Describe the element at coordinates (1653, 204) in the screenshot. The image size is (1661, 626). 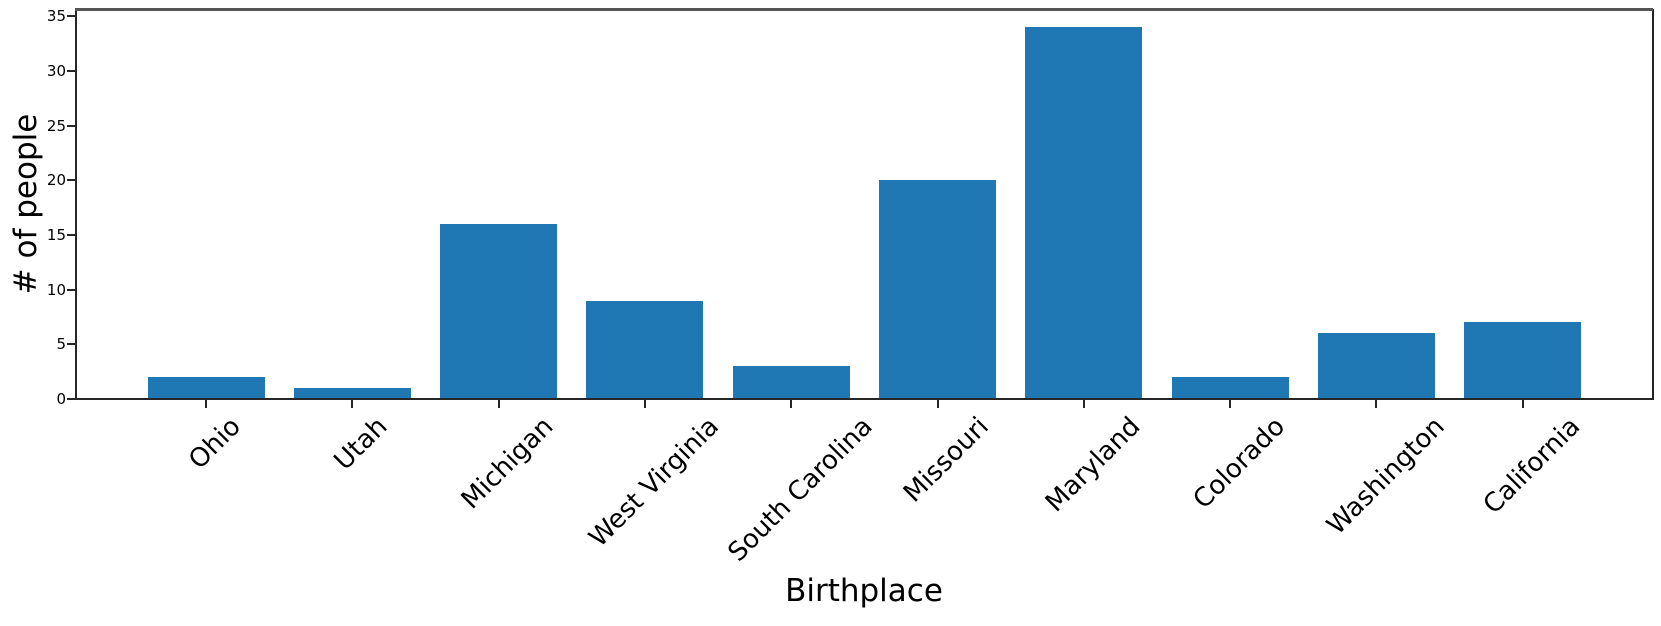
I see `right-spine` at that location.